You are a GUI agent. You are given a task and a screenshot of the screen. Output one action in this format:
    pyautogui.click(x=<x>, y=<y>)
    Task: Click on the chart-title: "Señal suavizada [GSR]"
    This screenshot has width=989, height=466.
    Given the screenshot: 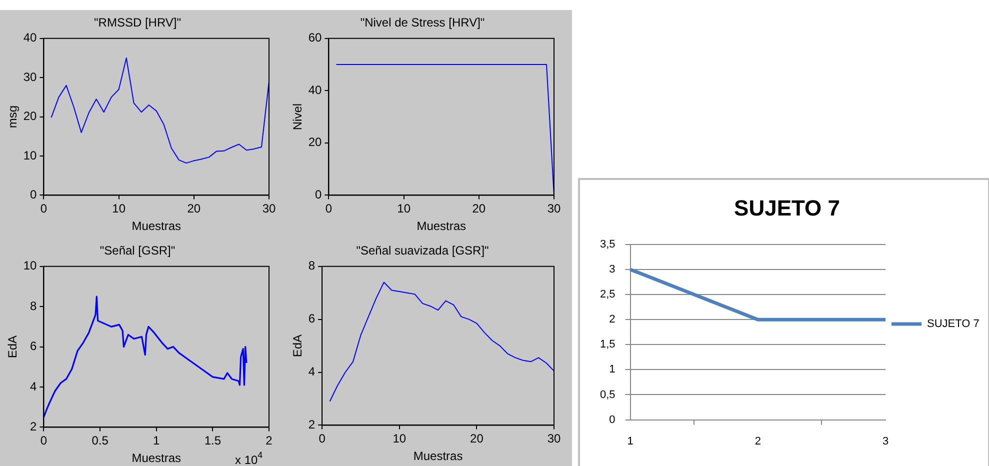 What is the action you would take?
    pyautogui.click(x=422, y=251)
    